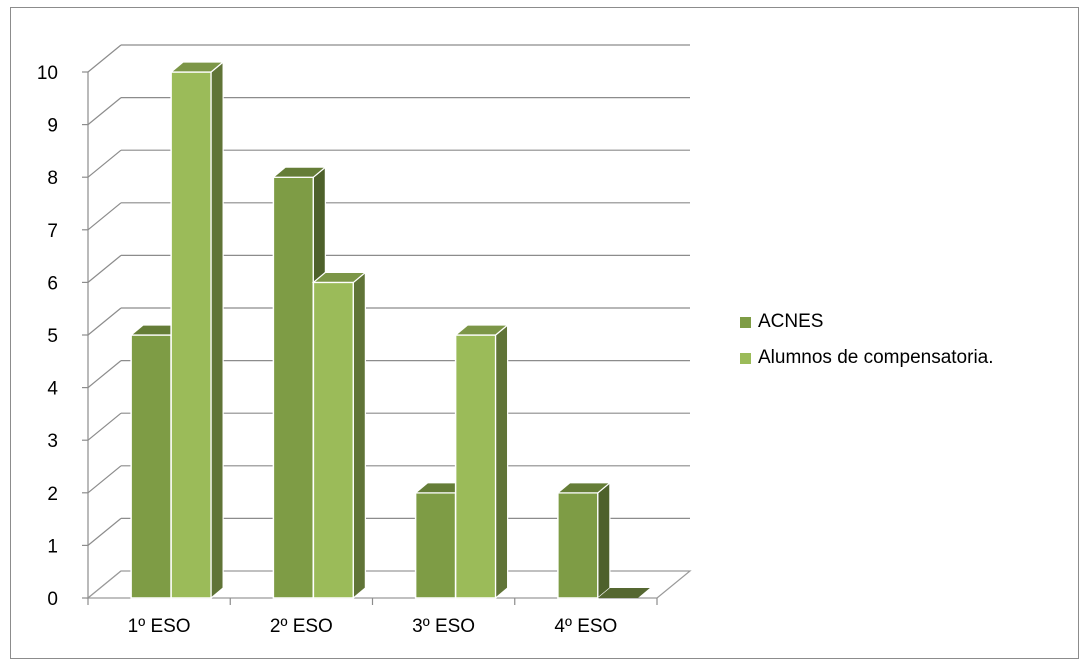 The height and width of the screenshot is (671, 1091). Describe the element at coordinates (52, 178) in the screenshot. I see `y-tick-label: 8` at that location.